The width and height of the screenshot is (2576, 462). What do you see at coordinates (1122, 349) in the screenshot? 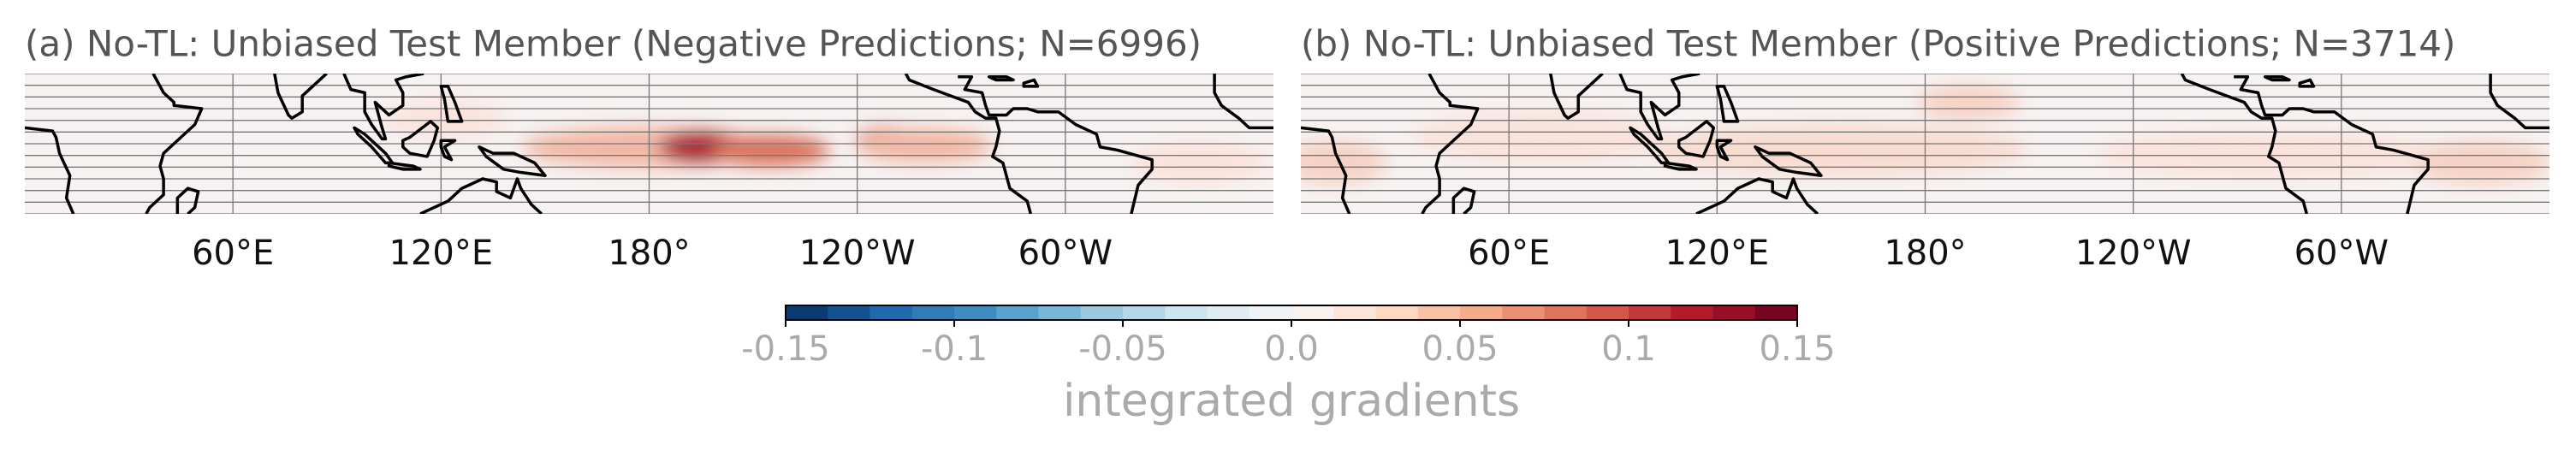
I see `colorbar-tick-label: -0.05` at bounding box center [1122, 349].